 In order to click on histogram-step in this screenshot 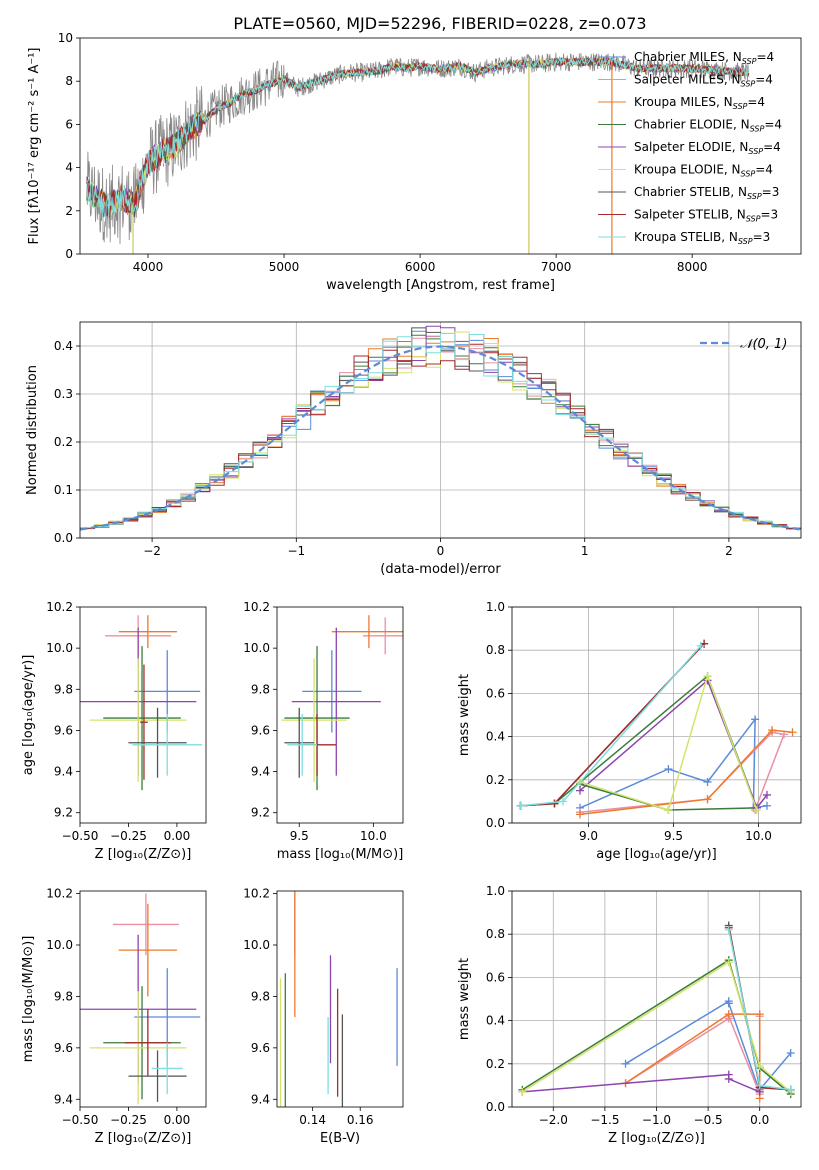, I will do `click(440, 437)`.